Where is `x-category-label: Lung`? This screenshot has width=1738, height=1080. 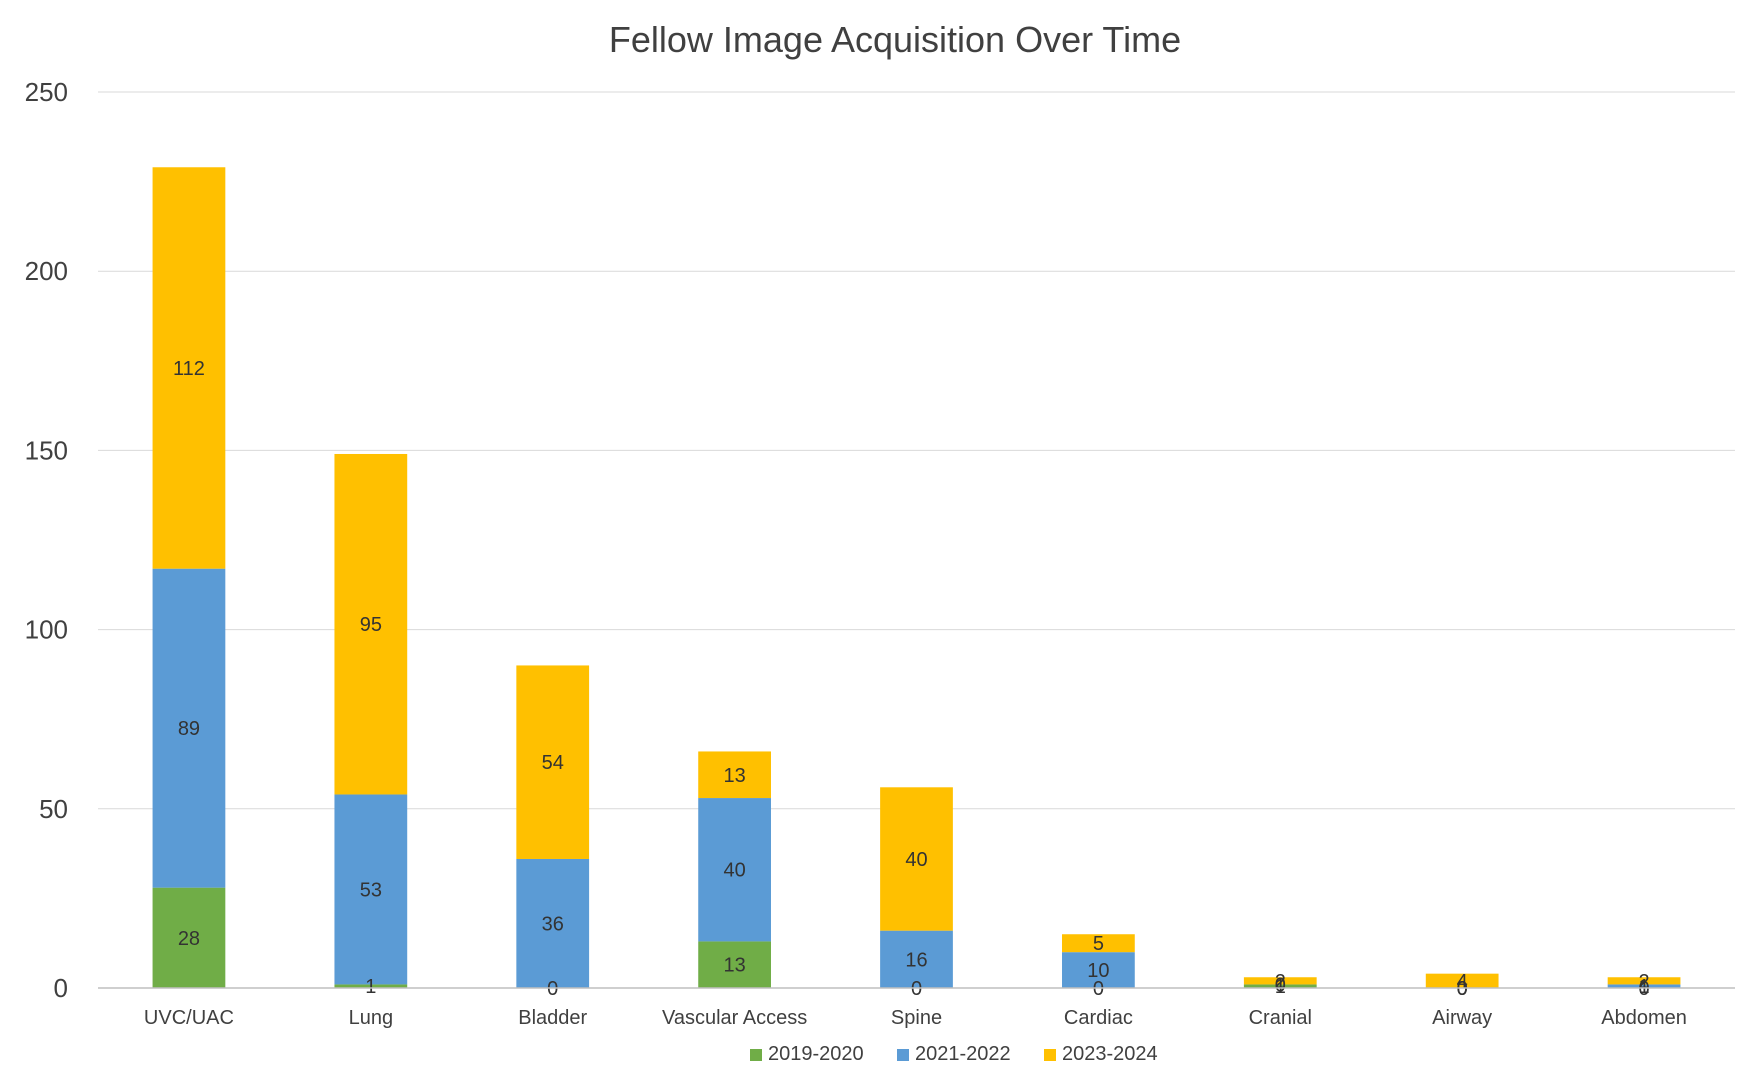
x-category-label: Lung is located at coordinates (371, 1018).